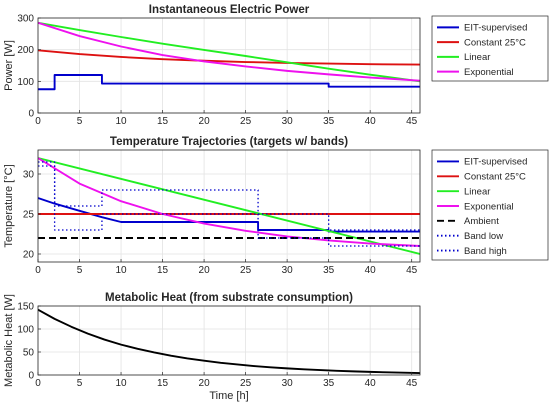 This screenshot has height=410, width=550. Describe the element at coordinates (229, 57) in the screenshot. I see `series-line-constant-25c` at that location.